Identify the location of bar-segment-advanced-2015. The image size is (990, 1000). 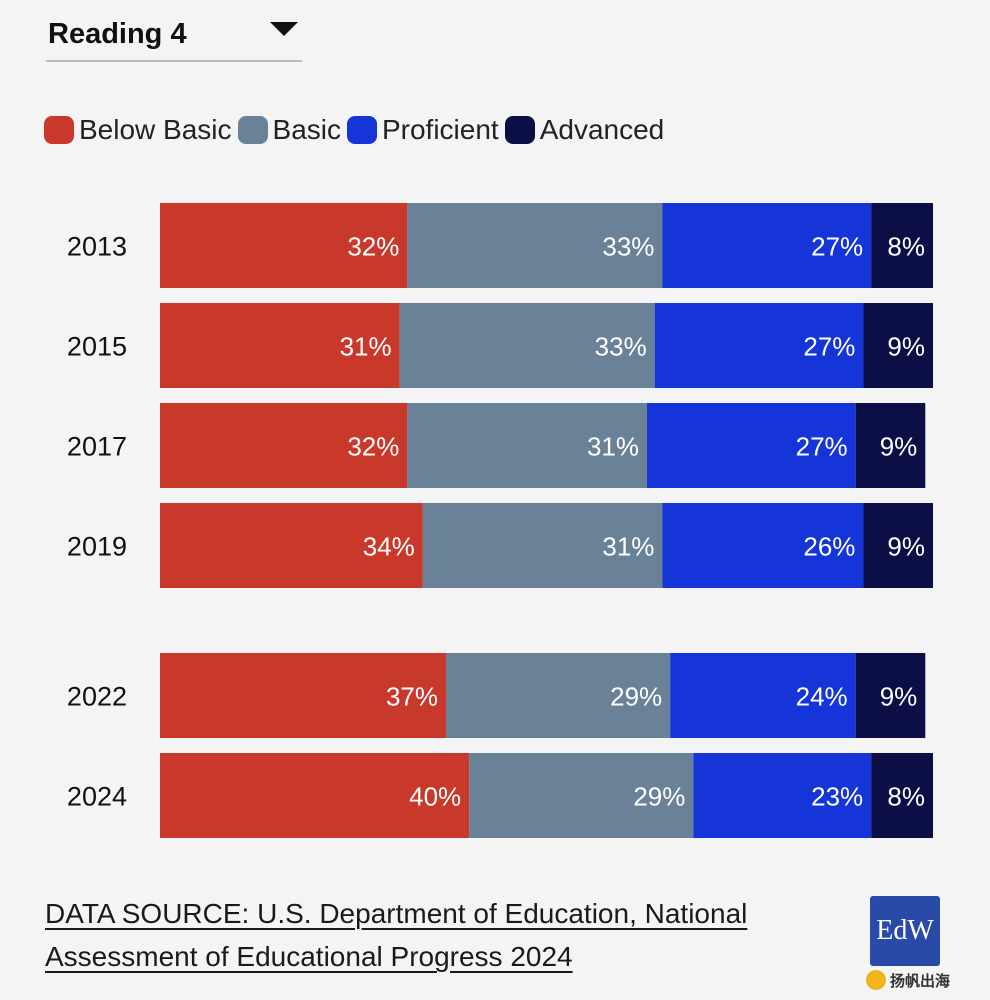
(898, 345).